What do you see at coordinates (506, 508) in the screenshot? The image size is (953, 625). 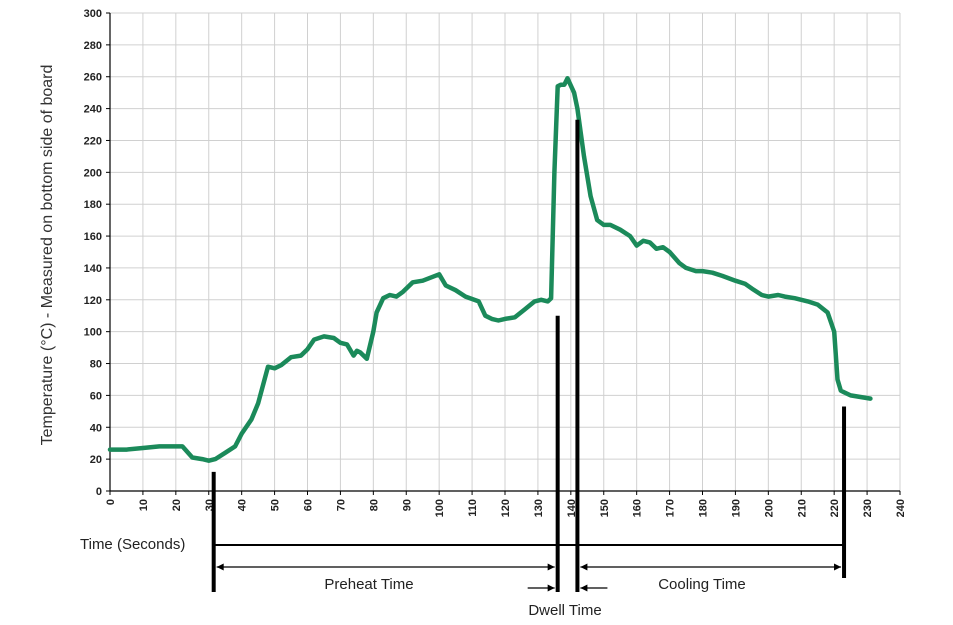 I see `x-tick-label: 120` at bounding box center [506, 508].